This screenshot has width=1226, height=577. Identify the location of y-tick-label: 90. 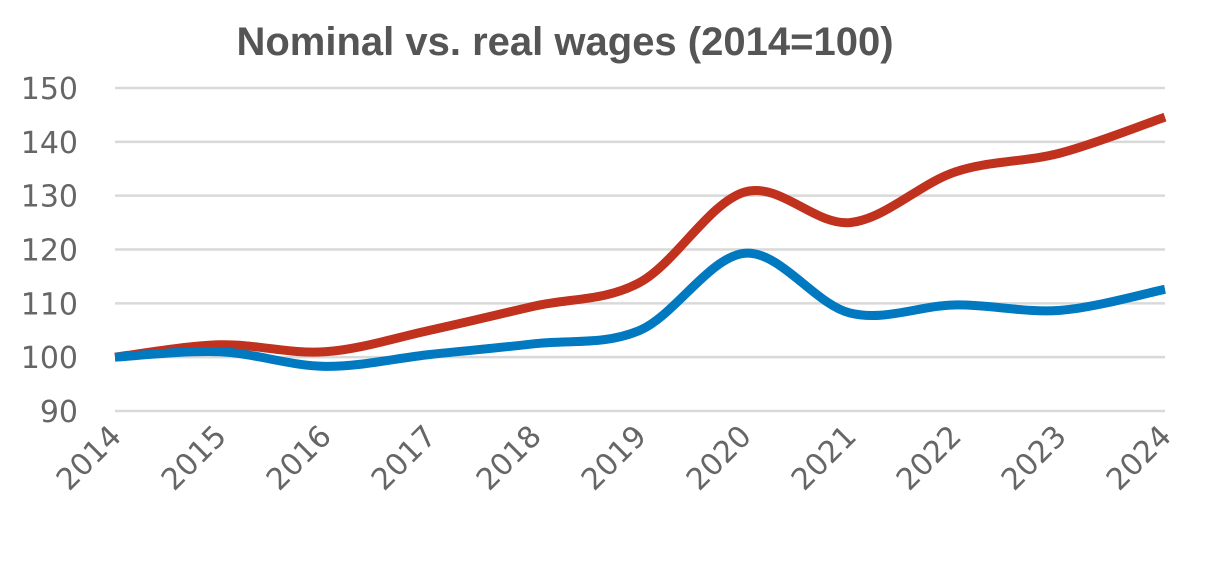
(59, 412).